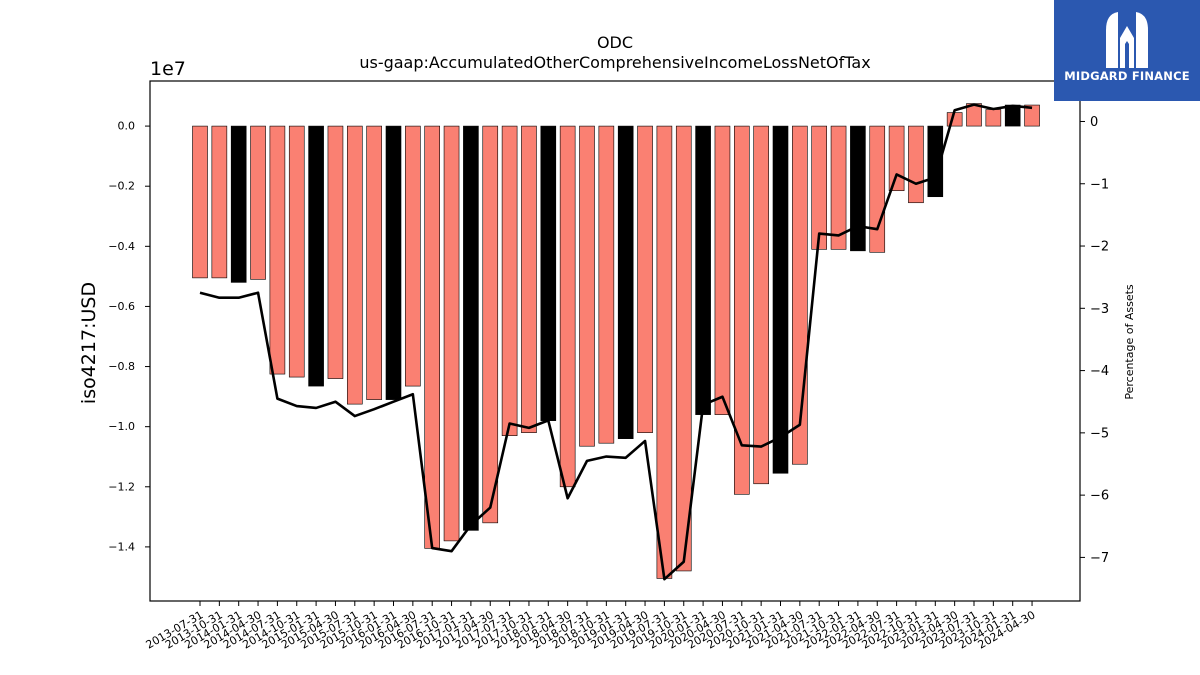 The height and width of the screenshot is (675, 1200). What do you see at coordinates (1099, 184) in the screenshot?
I see `y2-tick-label: −1` at bounding box center [1099, 184].